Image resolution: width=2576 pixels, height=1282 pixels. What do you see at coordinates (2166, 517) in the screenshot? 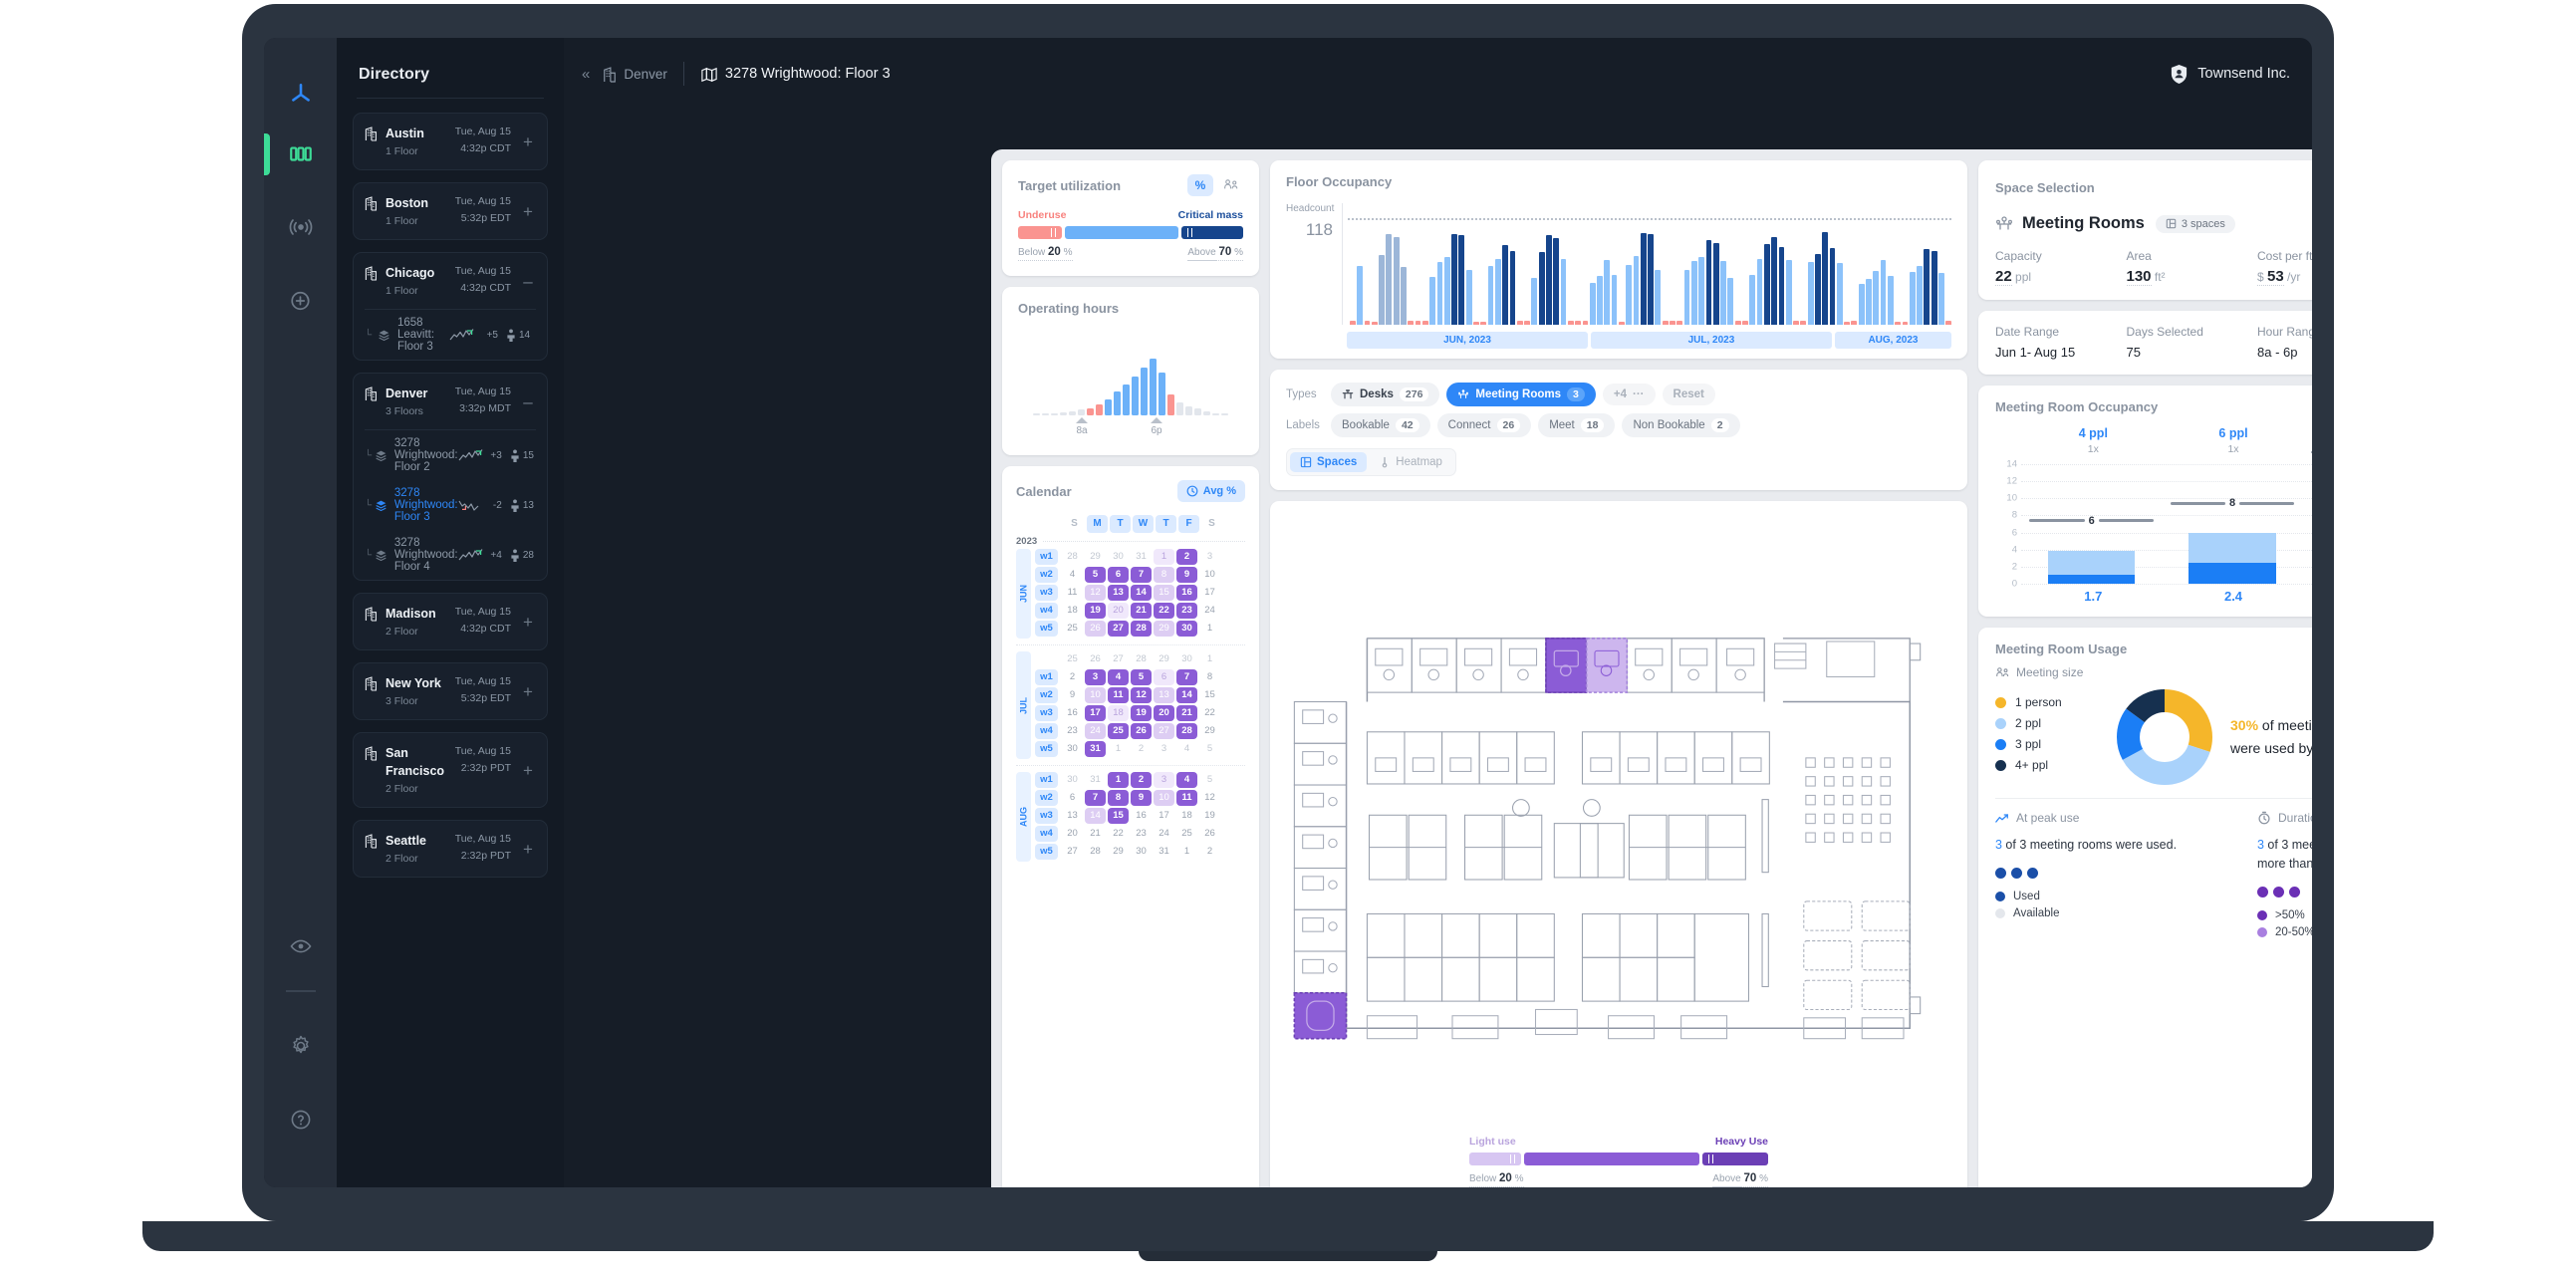
I see `mro-bars: 6 8 14` at bounding box center [2166, 517].